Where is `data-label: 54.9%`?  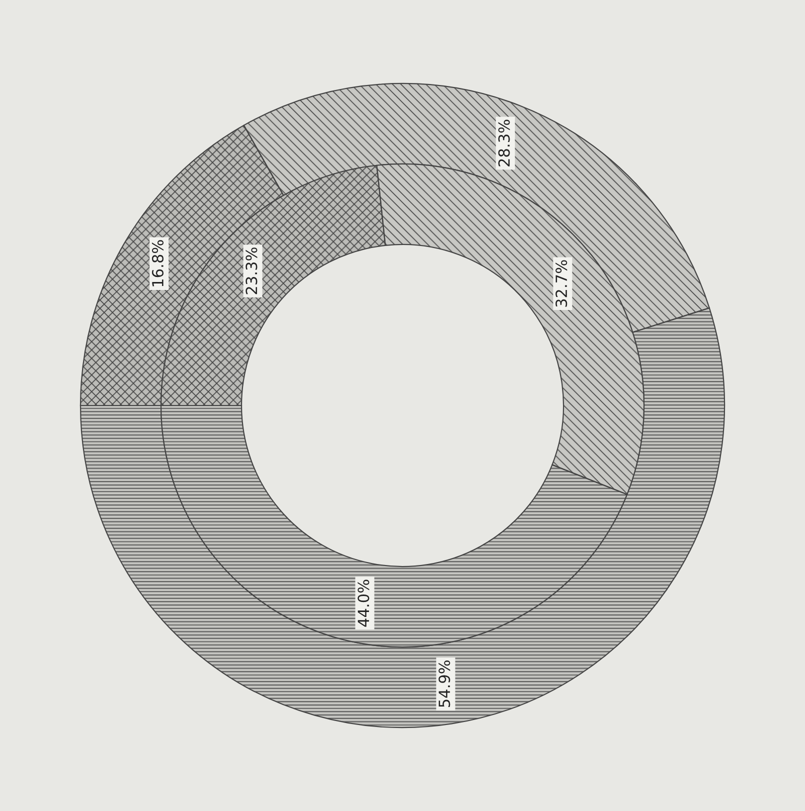
data-label: 54.9% is located at coordinates (444, 684).